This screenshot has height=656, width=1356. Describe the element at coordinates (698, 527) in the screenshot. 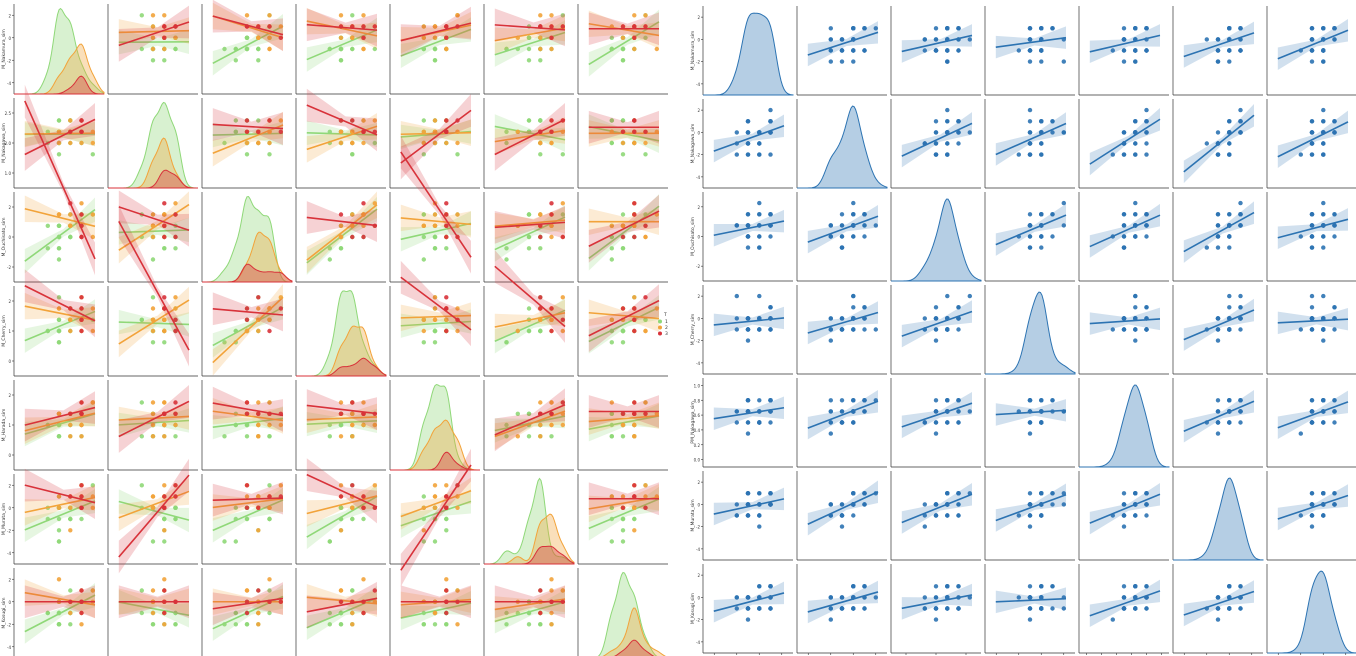

I see `y-tick-label: -2` at that location.